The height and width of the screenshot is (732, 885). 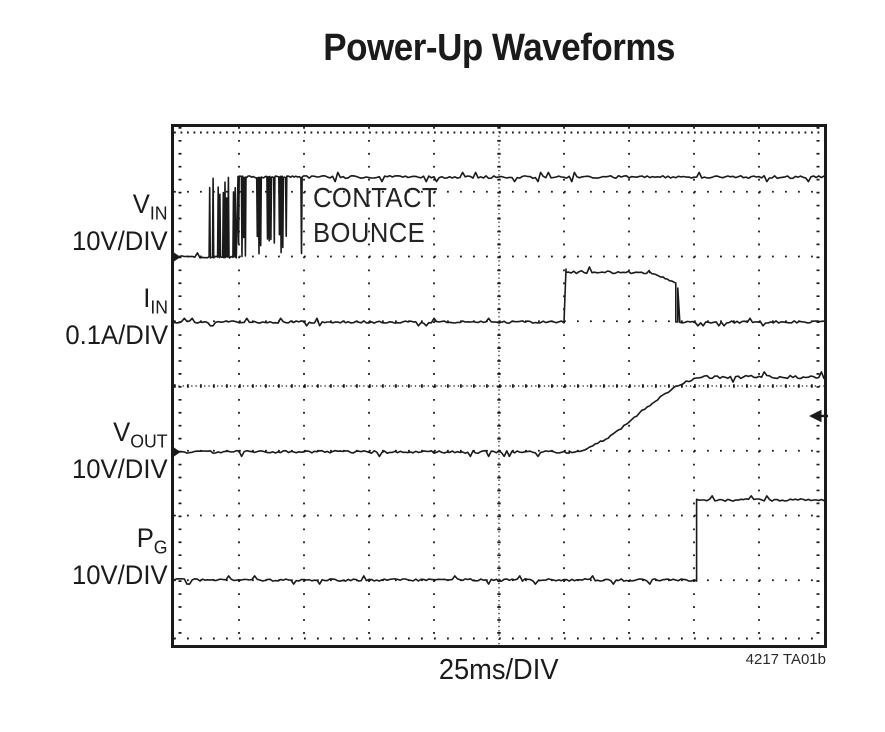 I want to click on channel-label-iin: IIN 0.1A/DIV, so click(x=114, y=317).